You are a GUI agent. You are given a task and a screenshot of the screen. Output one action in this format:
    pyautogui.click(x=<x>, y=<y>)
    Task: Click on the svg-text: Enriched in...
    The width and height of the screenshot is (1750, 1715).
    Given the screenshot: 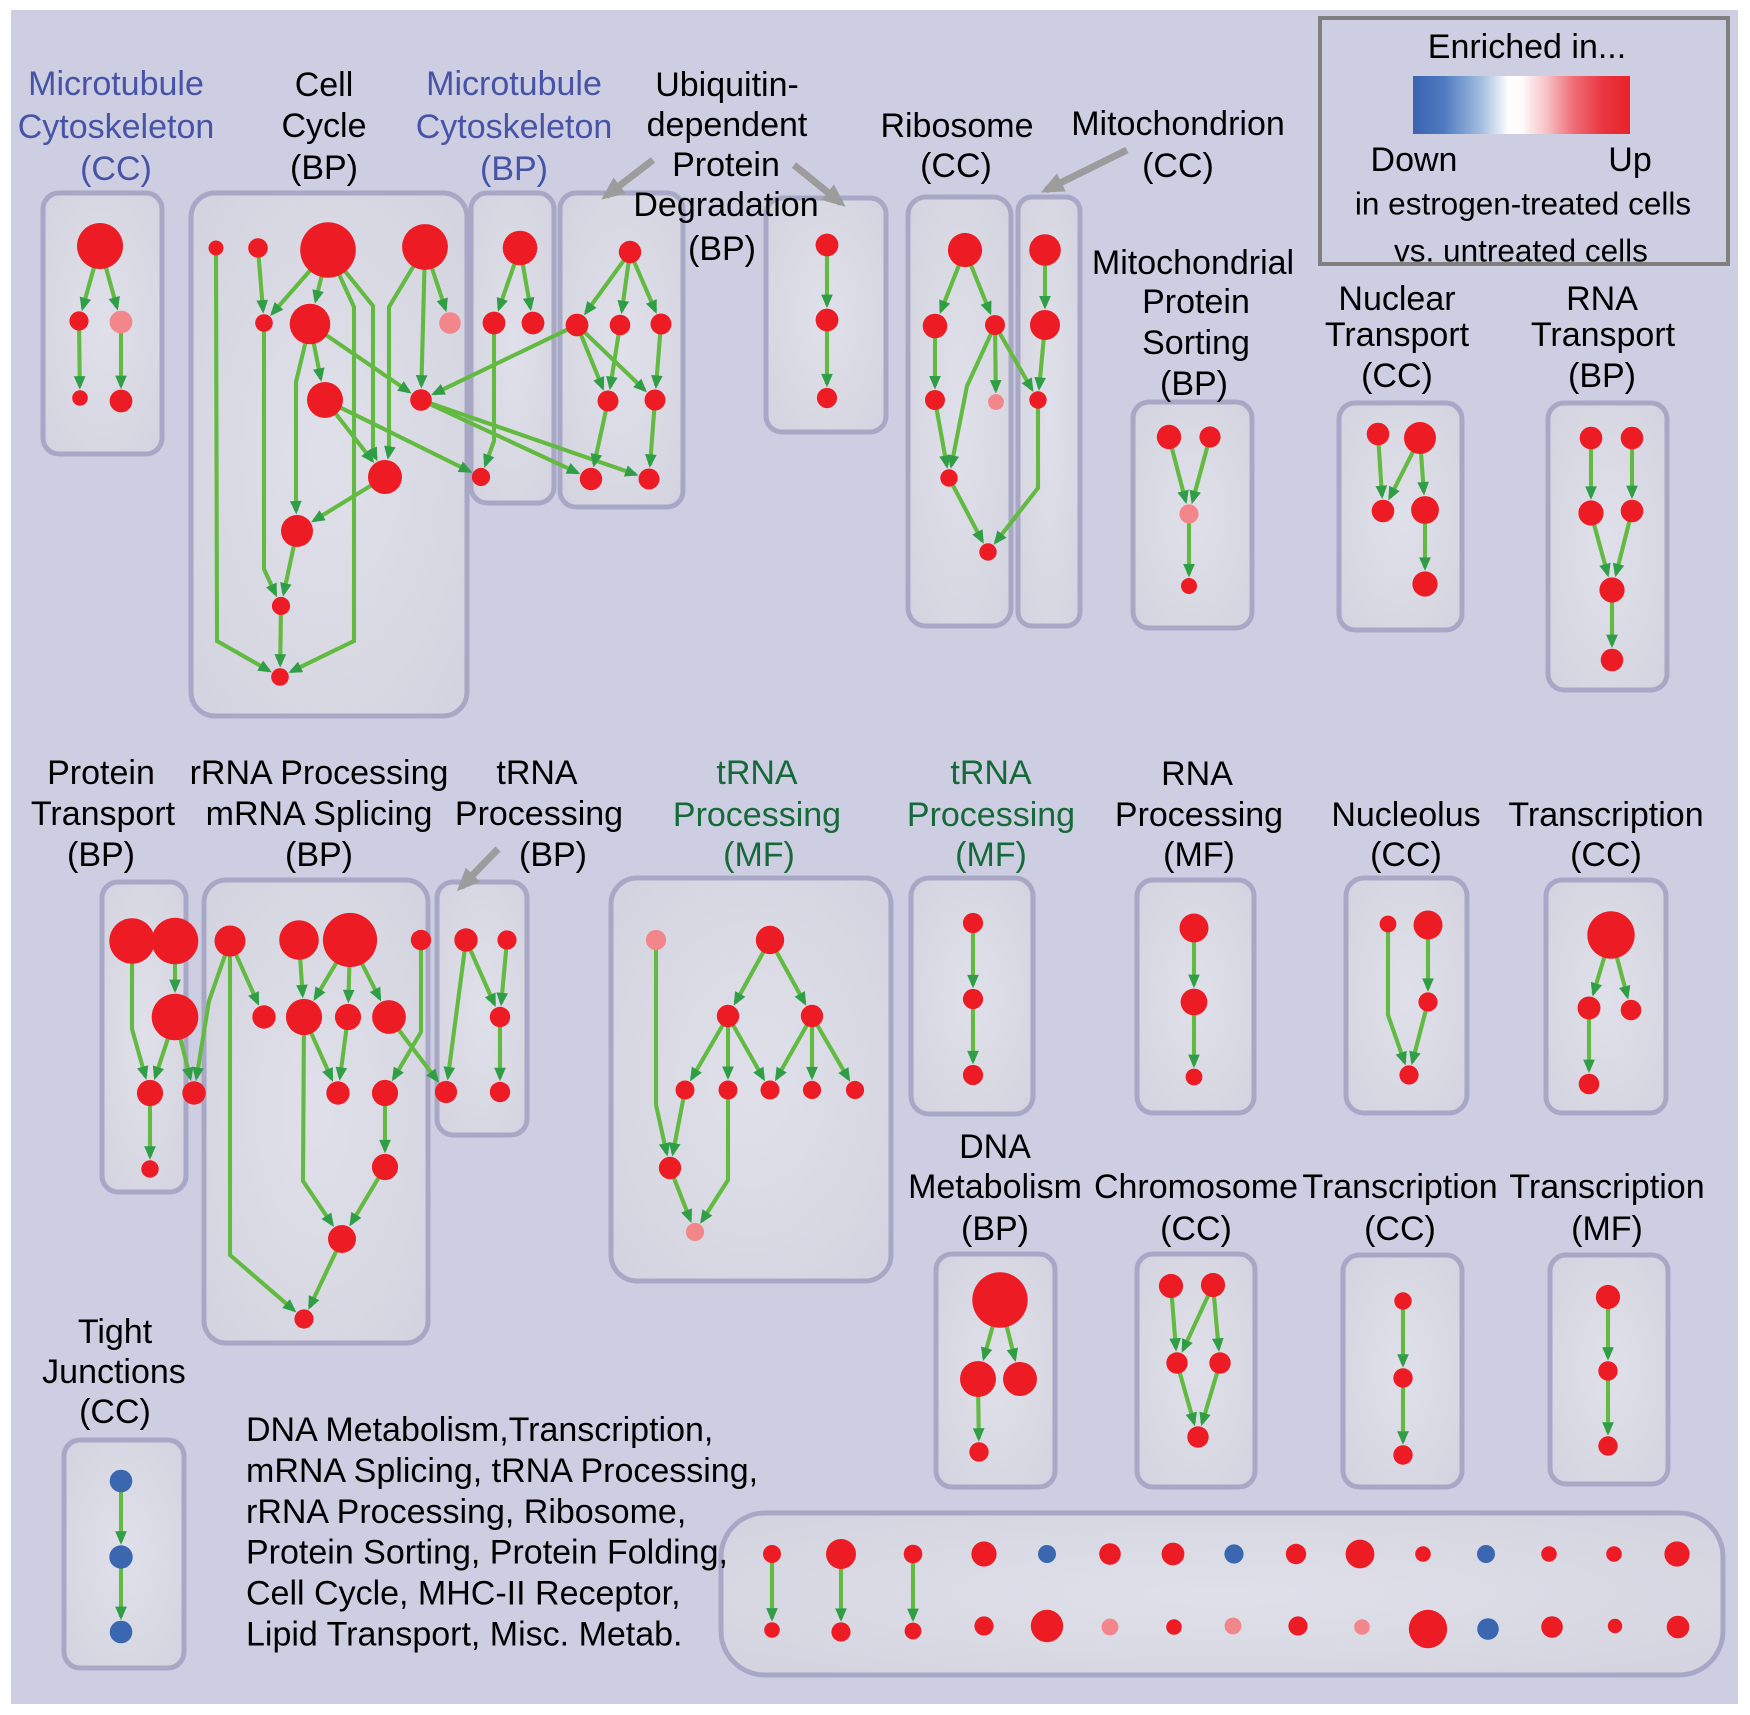 What is the action you would take?
    pyautogui.click(x=1527, y=47)
    